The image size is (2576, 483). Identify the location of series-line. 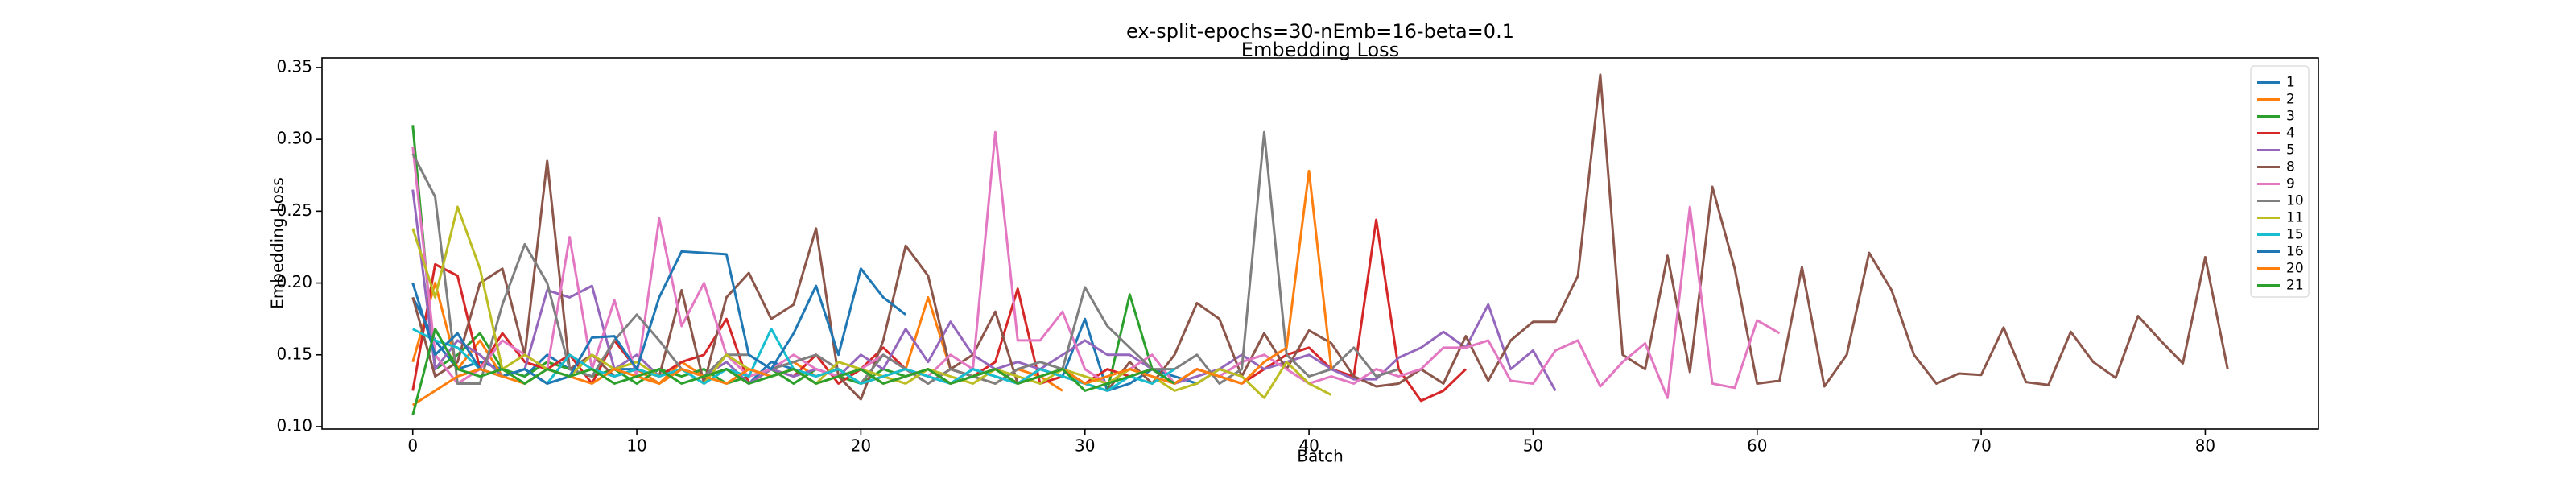
(793, 372).